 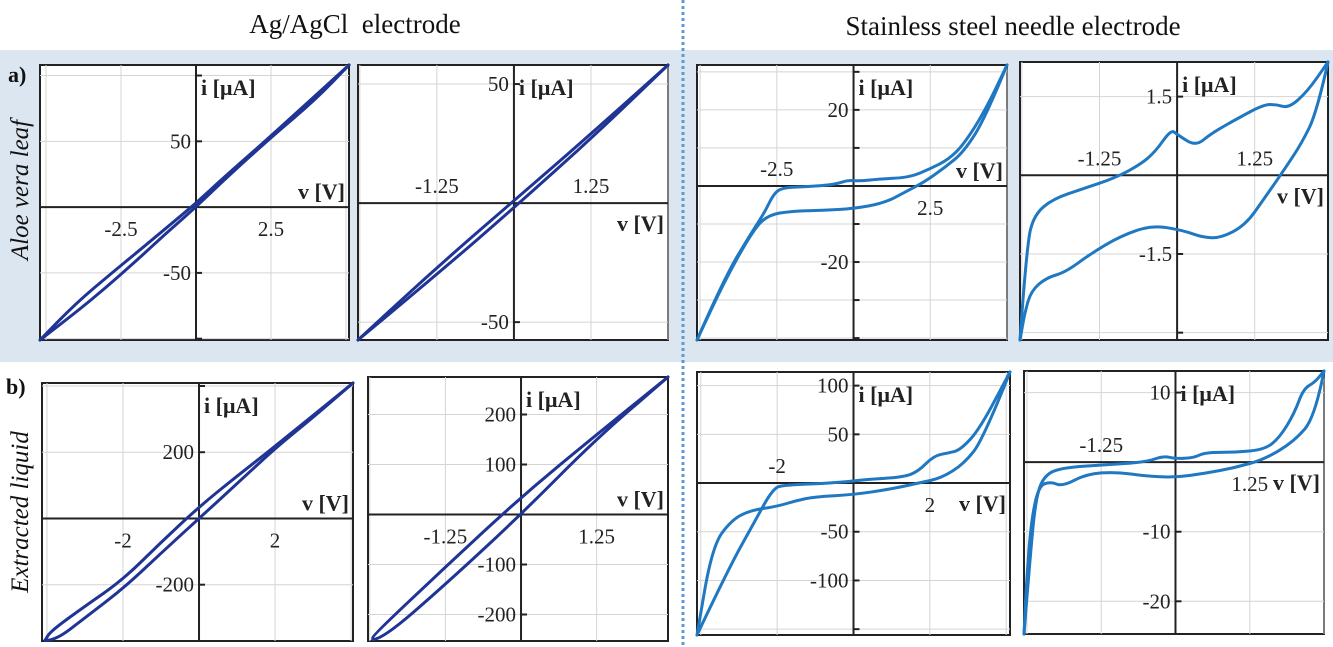 I want to click on subplot-6: -1.25 1.25 200 100 -100 -200 i [μA] v [V], so click(x=518, y=508).